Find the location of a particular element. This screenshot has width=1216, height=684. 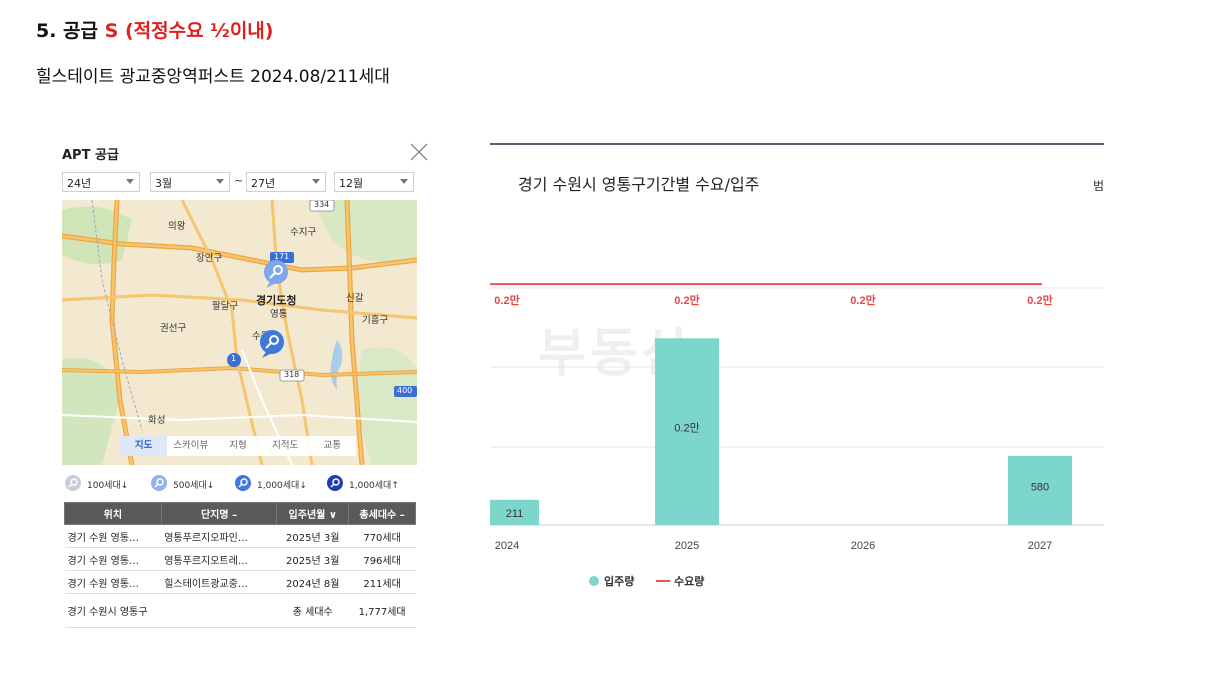

map-label-yeongtong: 영통 is located at coordinates (279, 314).